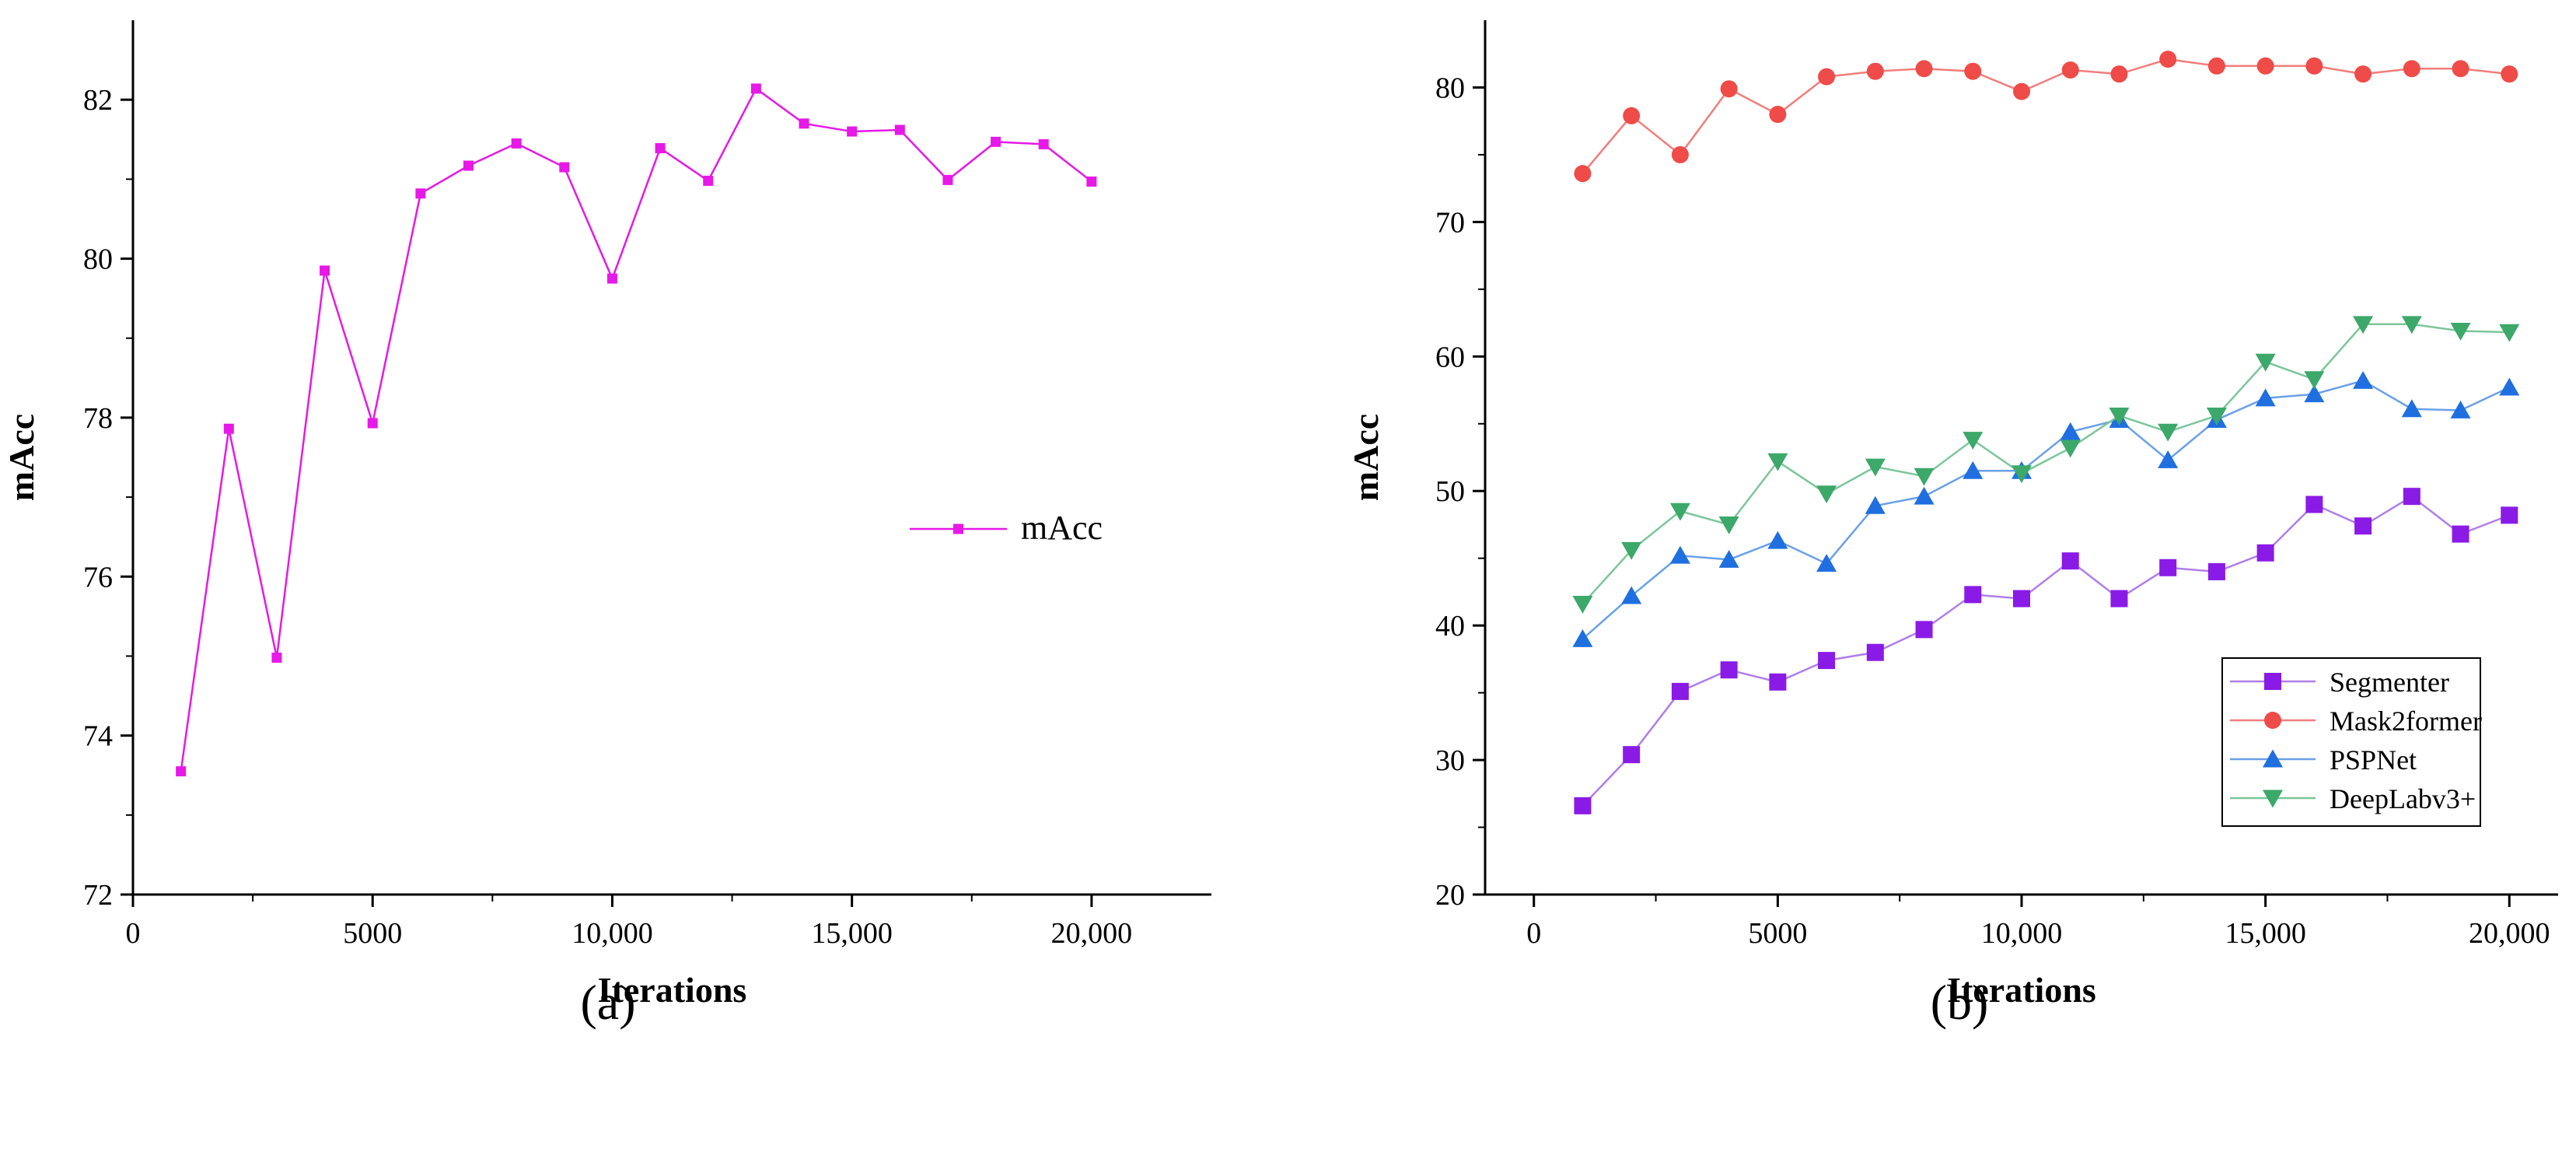  I want to click on b-y-tick-label: 20, so click(1450, 895).